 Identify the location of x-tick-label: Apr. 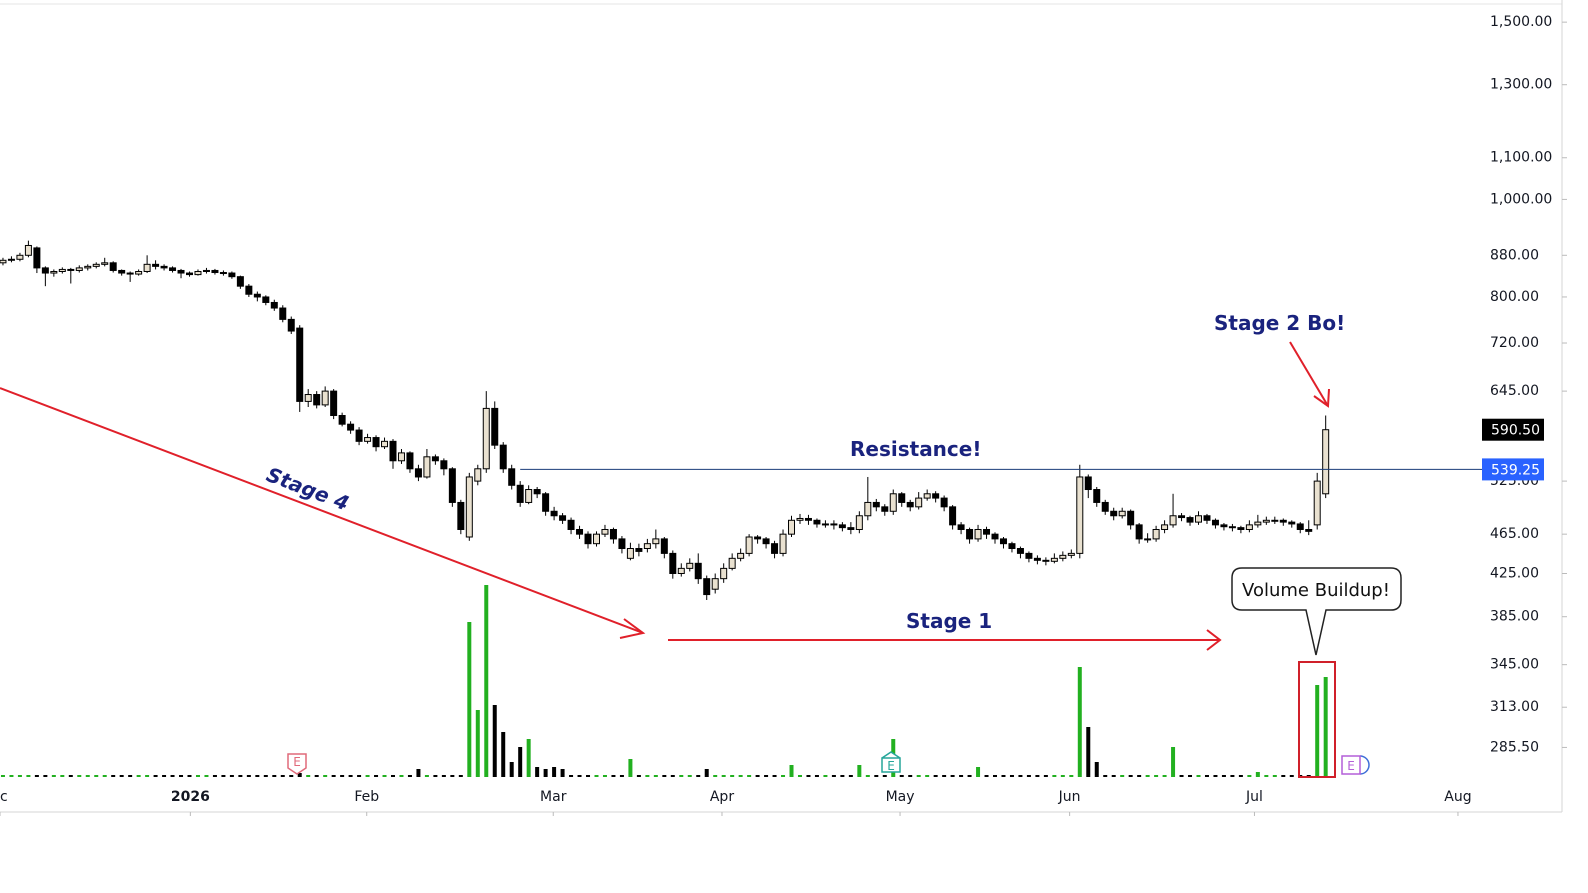
(722, 797).